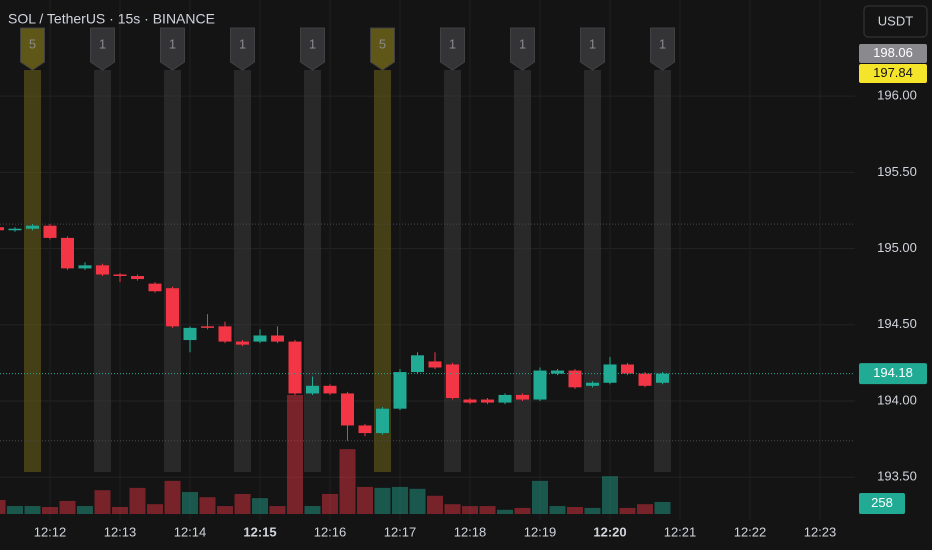 Image resolution: width=932 pixels, height=550 pixels. I want to click on x-tick-label: 12:21, so click(680, 531).